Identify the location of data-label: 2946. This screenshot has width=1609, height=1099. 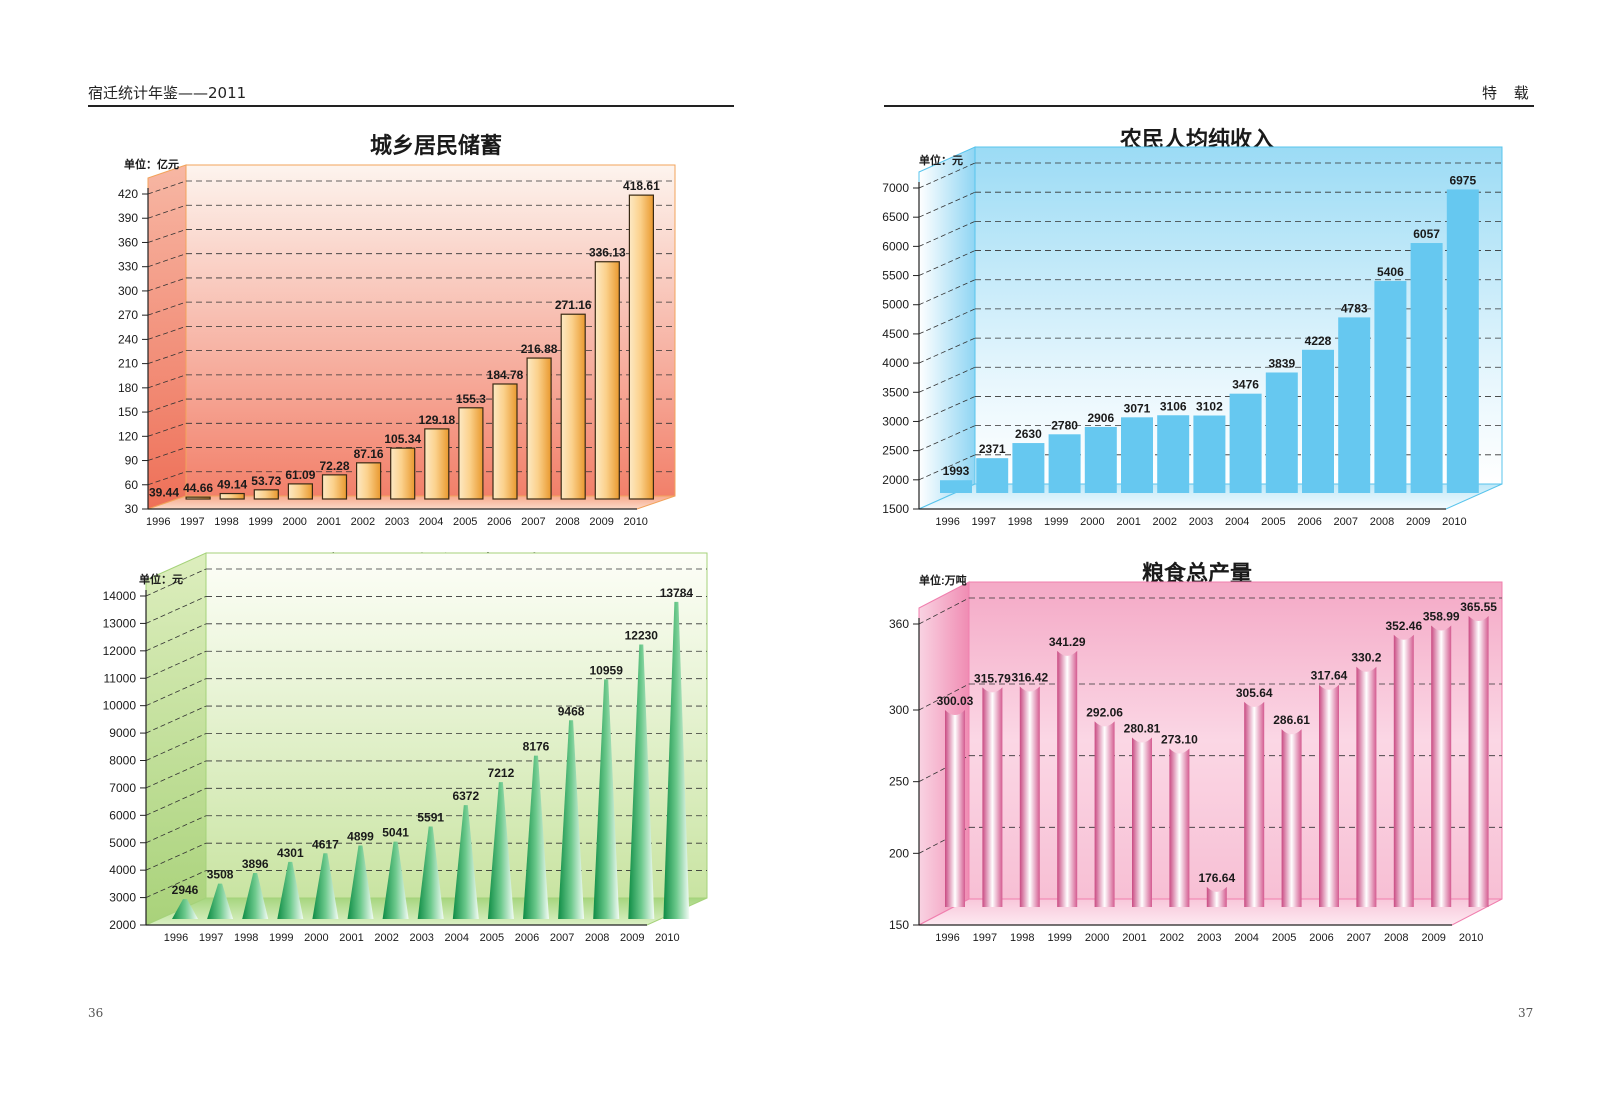
(185, 890).